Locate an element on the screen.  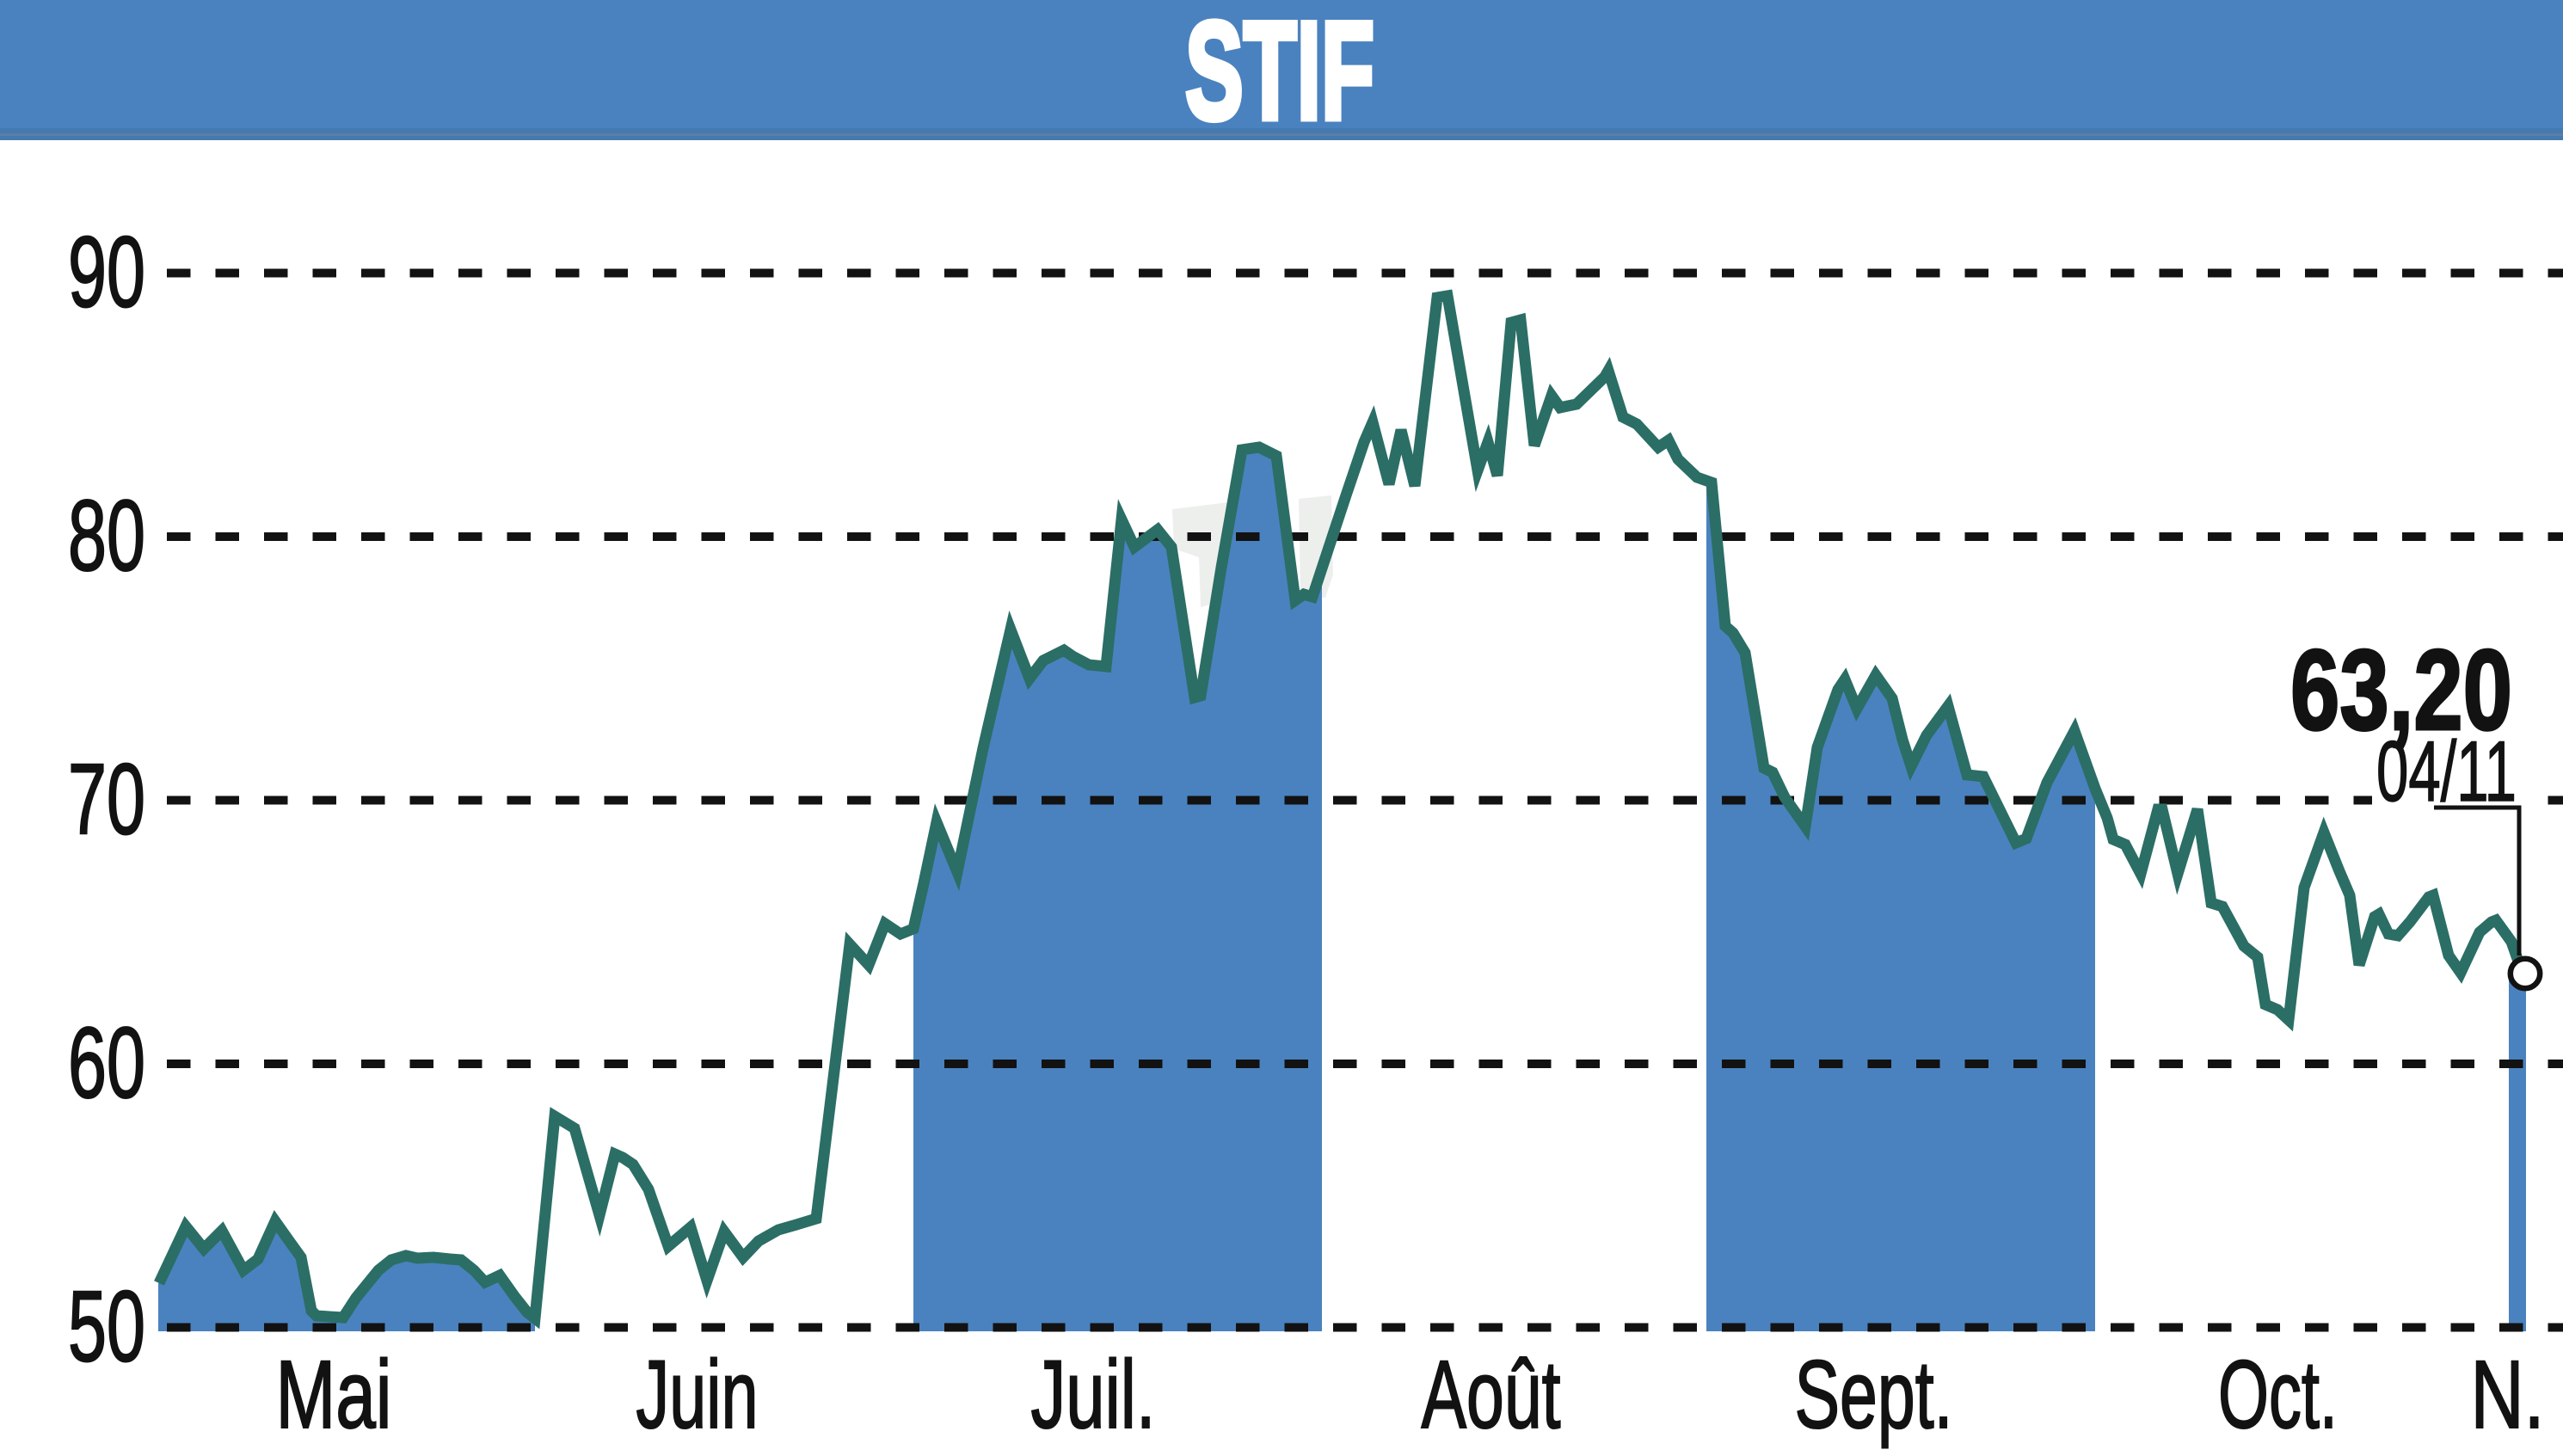
svg-text: N. is located at coordinates (2508, 1395).